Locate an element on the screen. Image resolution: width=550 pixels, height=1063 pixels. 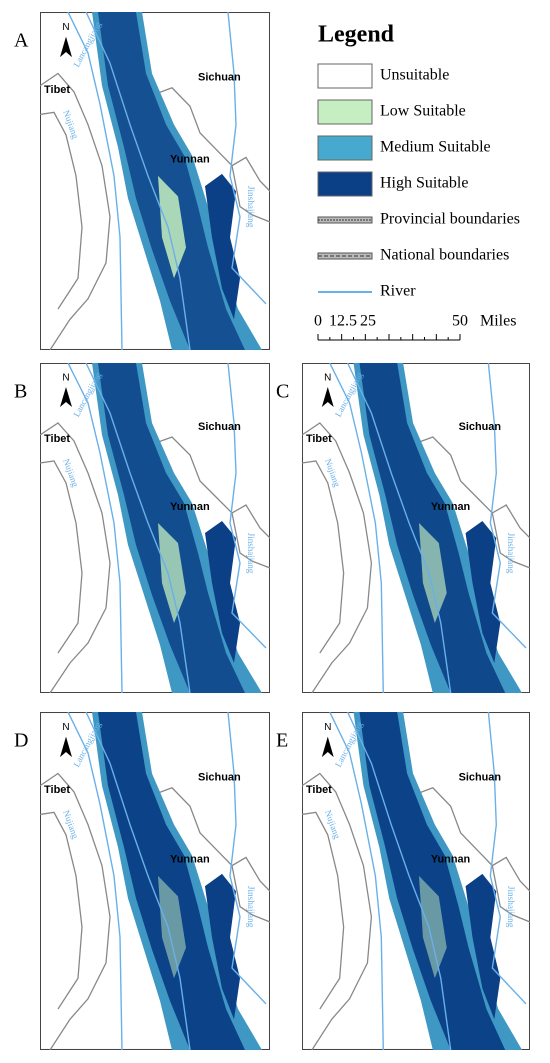
panel-label: A is located at coordinates (21, 41).